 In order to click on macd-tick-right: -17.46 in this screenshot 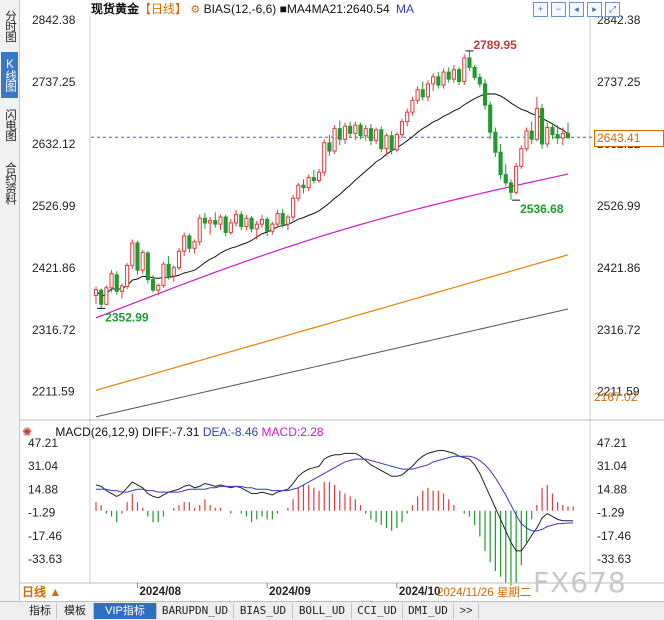, I will do `click(614, 536)`.